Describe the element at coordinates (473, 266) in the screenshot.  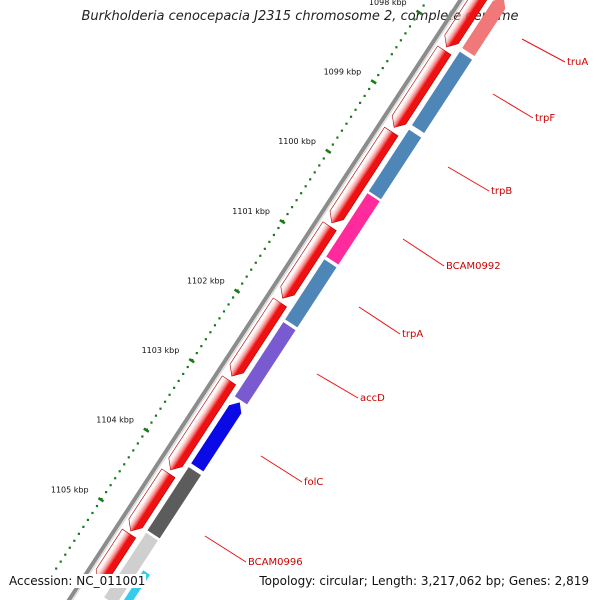
I see `gene-label-BCAM0992: BCAM0992` at that location.